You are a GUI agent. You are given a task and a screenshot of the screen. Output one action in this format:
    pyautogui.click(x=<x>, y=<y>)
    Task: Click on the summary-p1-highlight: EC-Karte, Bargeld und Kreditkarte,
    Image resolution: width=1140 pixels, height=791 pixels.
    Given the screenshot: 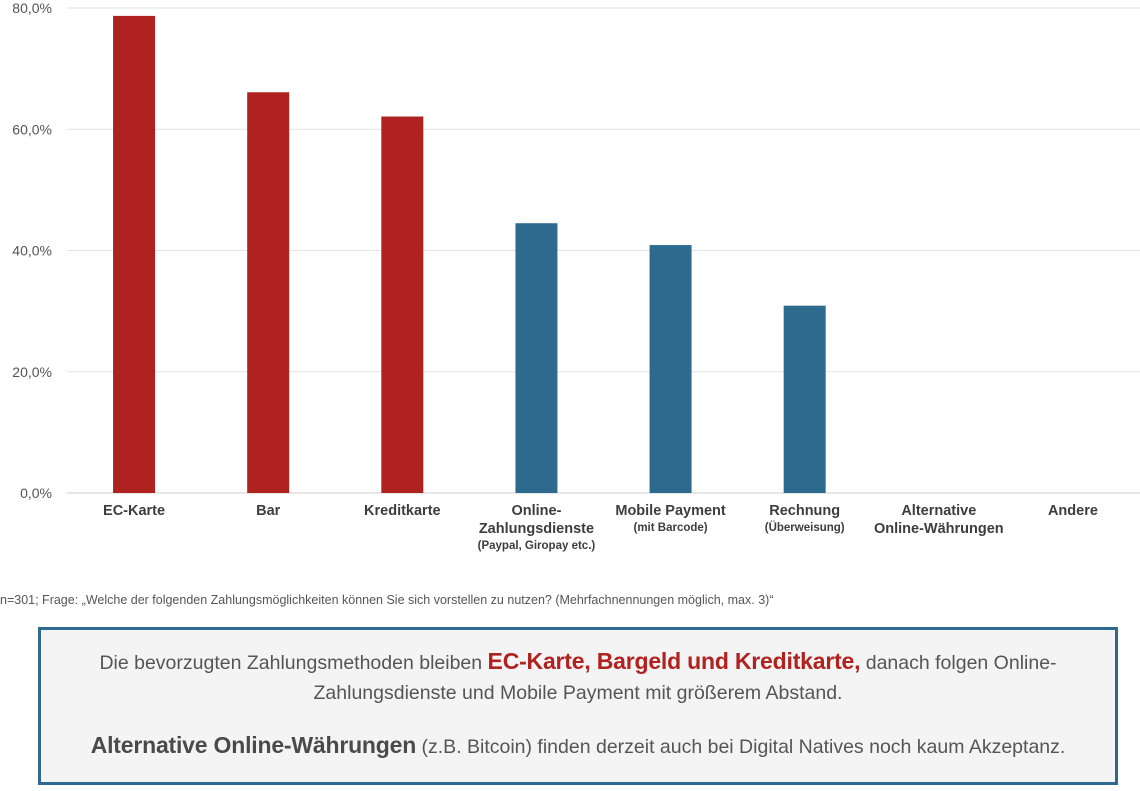 What is the action you would take?
    pyautogui.click(x=674, y=661)
    